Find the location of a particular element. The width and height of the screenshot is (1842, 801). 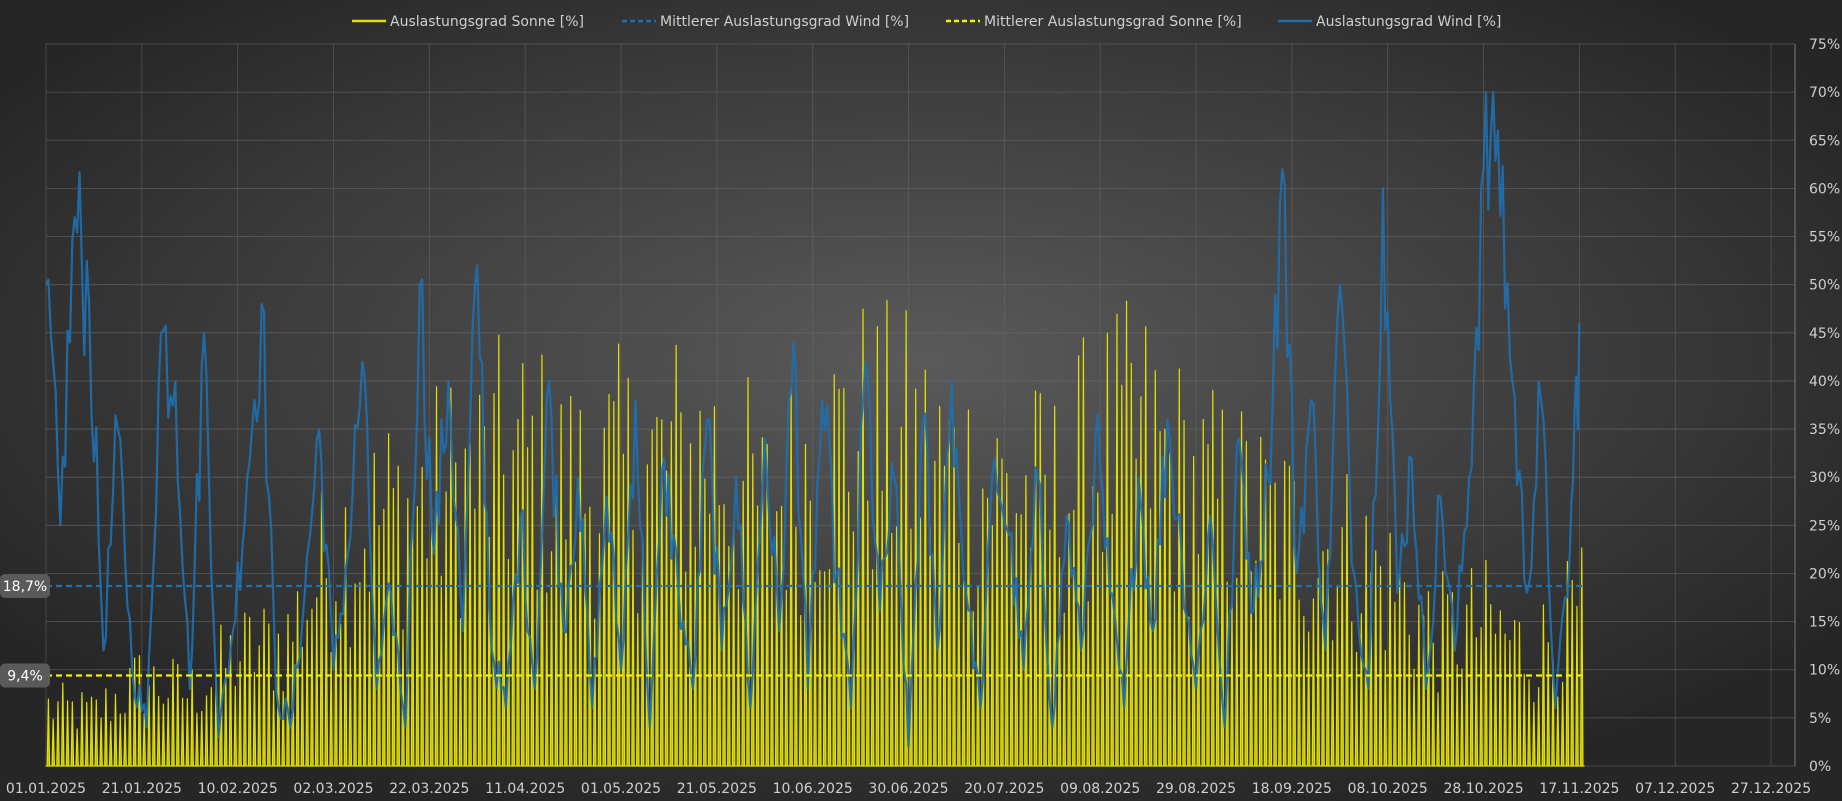

y-tick-label: 25% is located at coordinates (1824, 526).